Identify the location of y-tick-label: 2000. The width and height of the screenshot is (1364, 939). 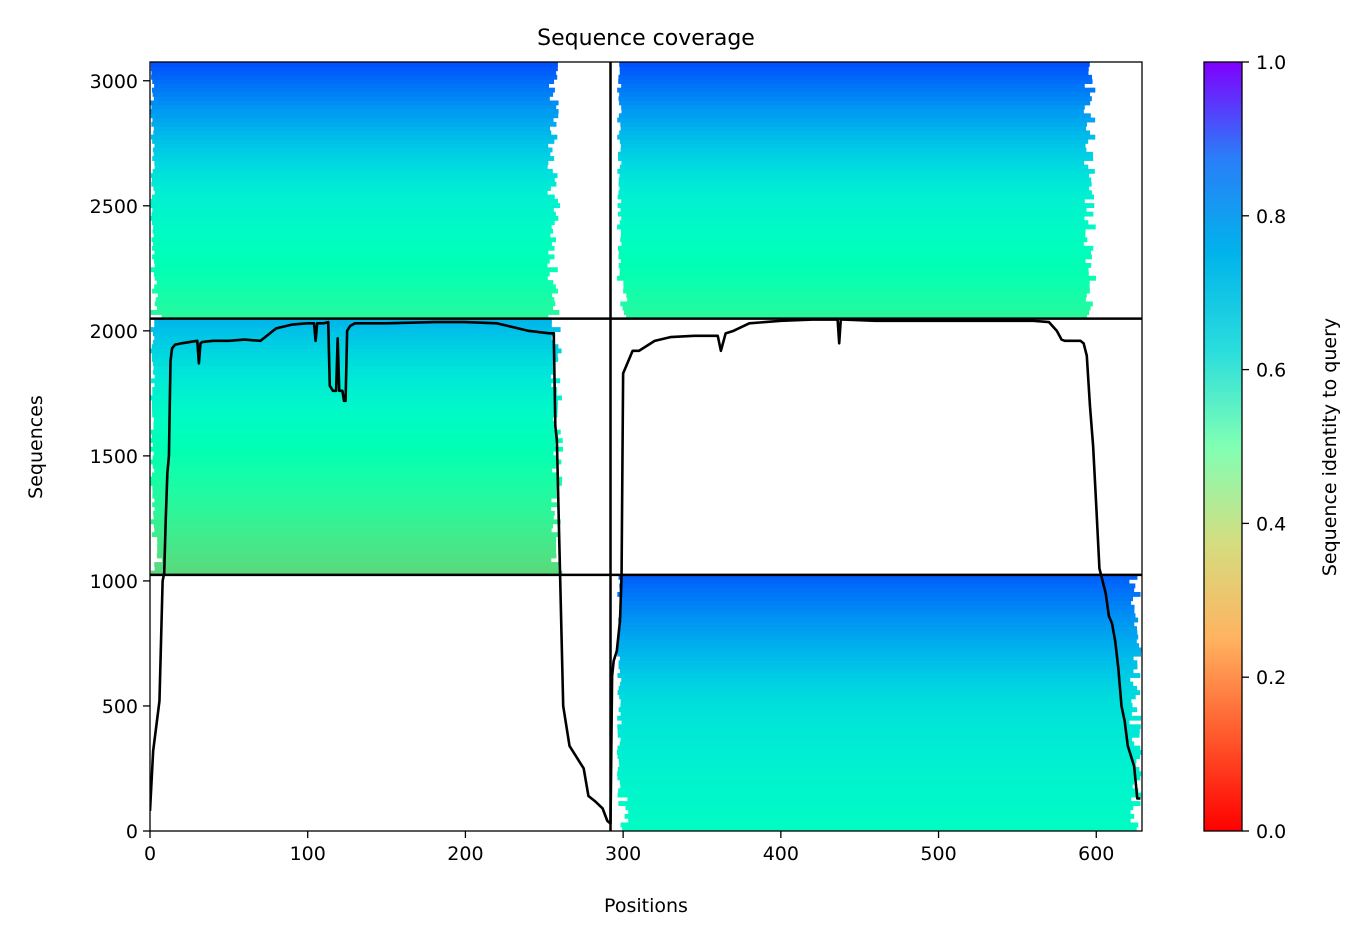
(114, 332).